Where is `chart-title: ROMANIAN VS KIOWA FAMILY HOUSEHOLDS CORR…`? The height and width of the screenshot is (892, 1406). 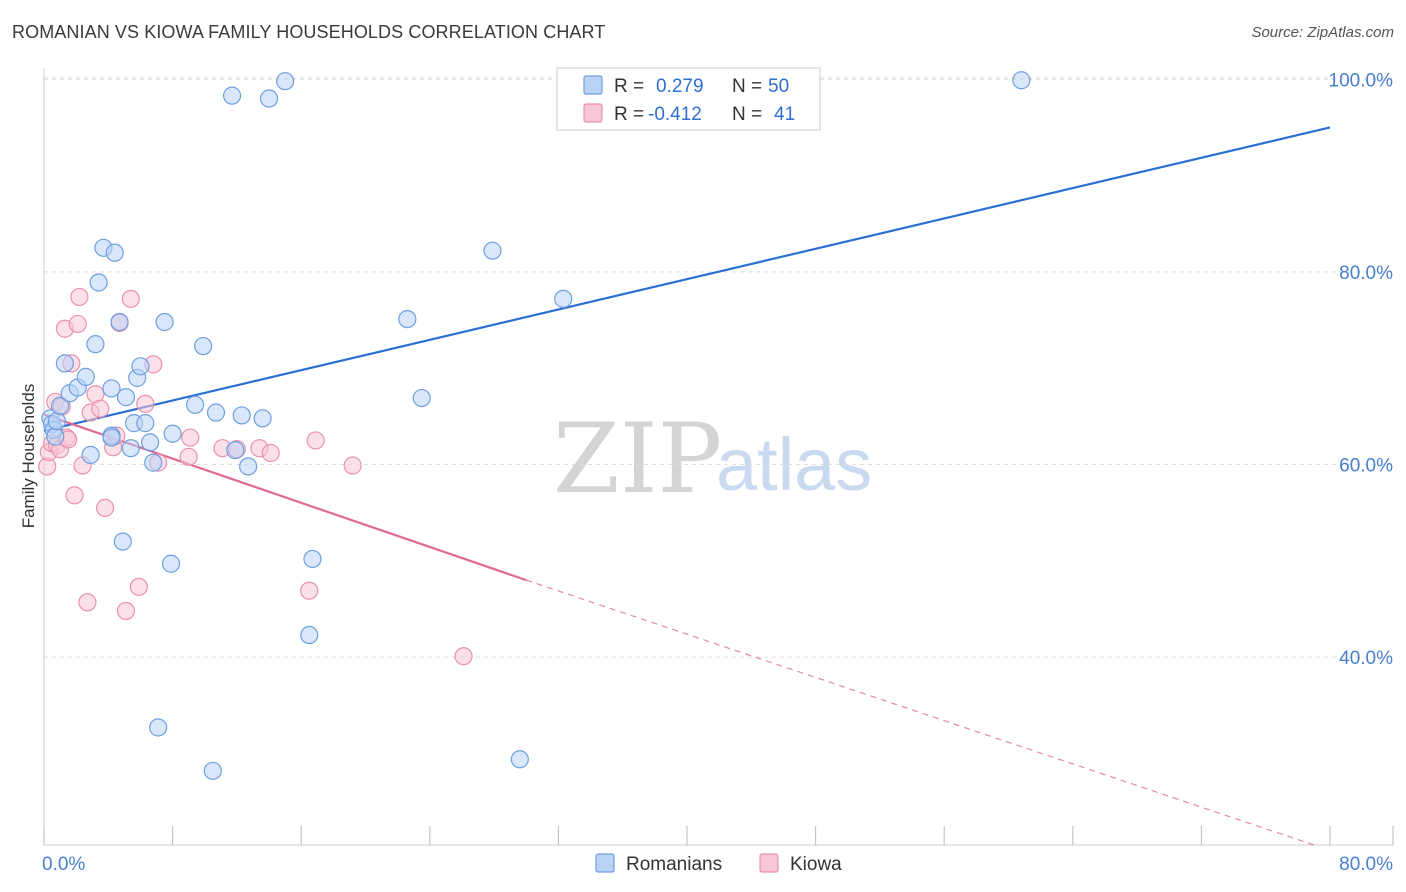
chart-title: ROMANIAN VS KIOWA FAMILY HOUSEHOLDS CORR… is located at coordinates (309, 32).